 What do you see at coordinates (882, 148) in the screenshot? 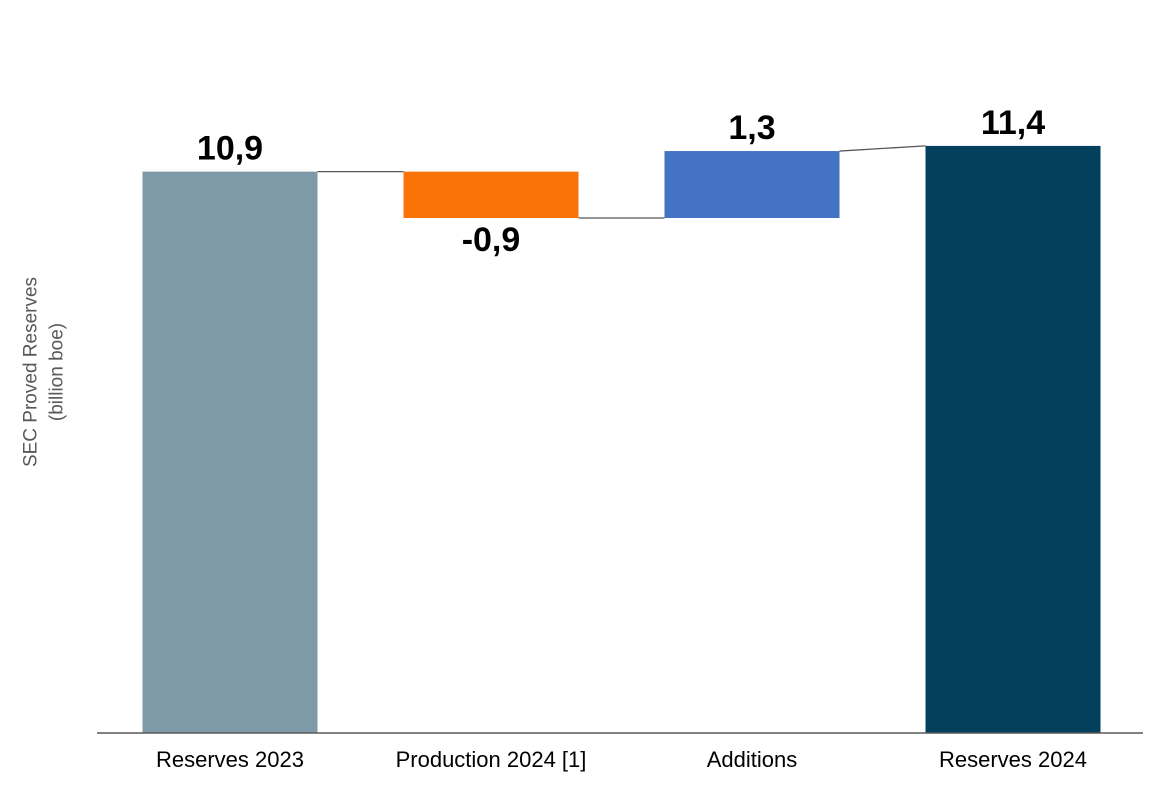
I see `connector-additions-to-reserves-2024` at bounding box center [882, 148].